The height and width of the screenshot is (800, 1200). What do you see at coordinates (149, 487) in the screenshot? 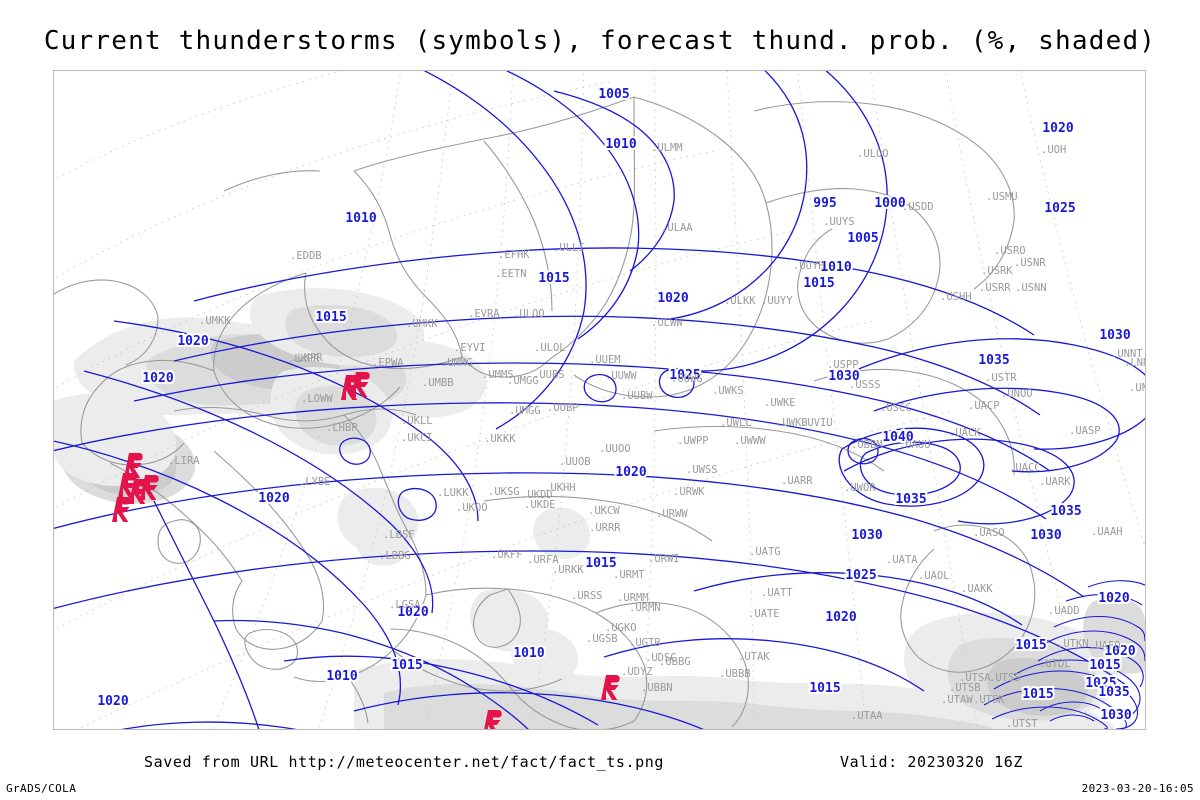
I see `thunderstorm-glyph-path` at bounding box center [149, 487].